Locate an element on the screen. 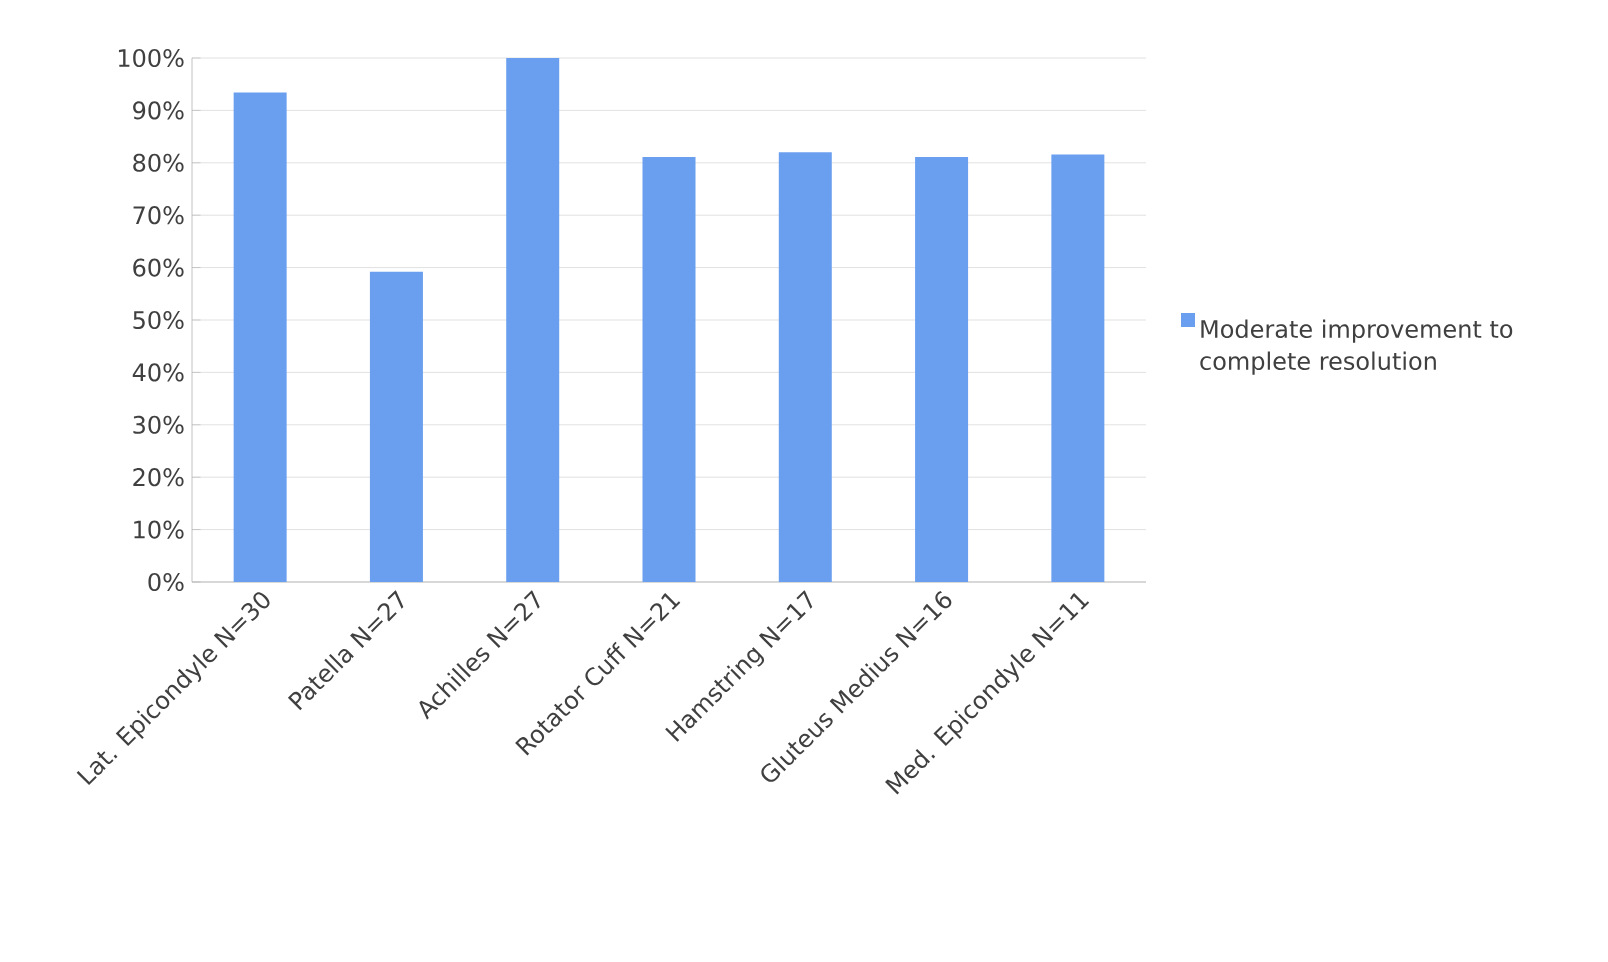 This screenshot has width=1608, height=962. y-tick-label: 30% is located at coordinates (158, 424).